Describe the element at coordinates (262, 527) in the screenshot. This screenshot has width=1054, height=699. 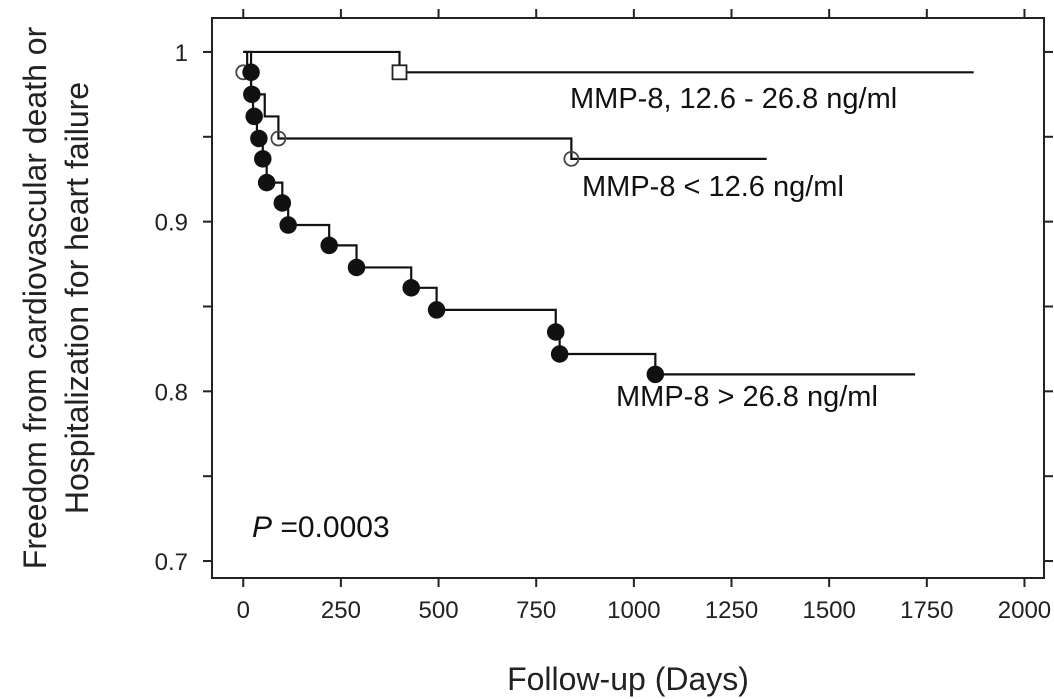
I see `p-symbol: P` at that location.